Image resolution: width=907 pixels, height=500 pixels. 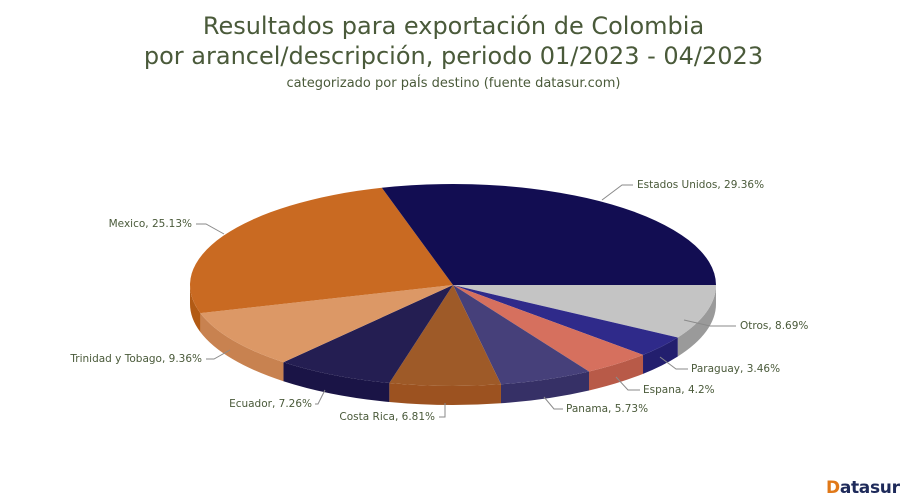 What do you see at coordinates (368, 334) in the screenshot?
I see `slice-ecuador` at bounding box center [368, 334].